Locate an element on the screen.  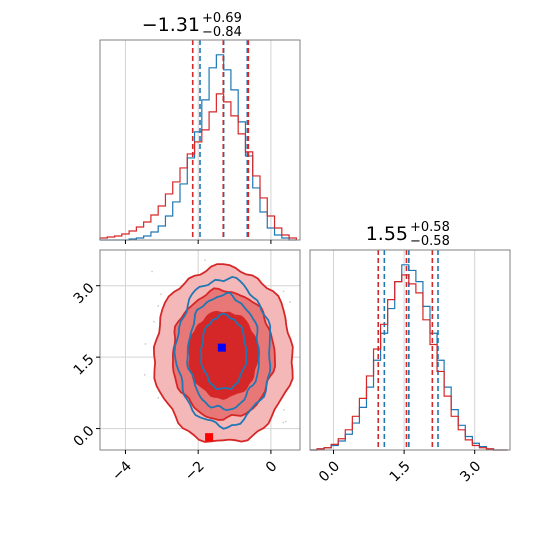
joint-xtick-label-1: −2 is located at coordinates (195, 471).